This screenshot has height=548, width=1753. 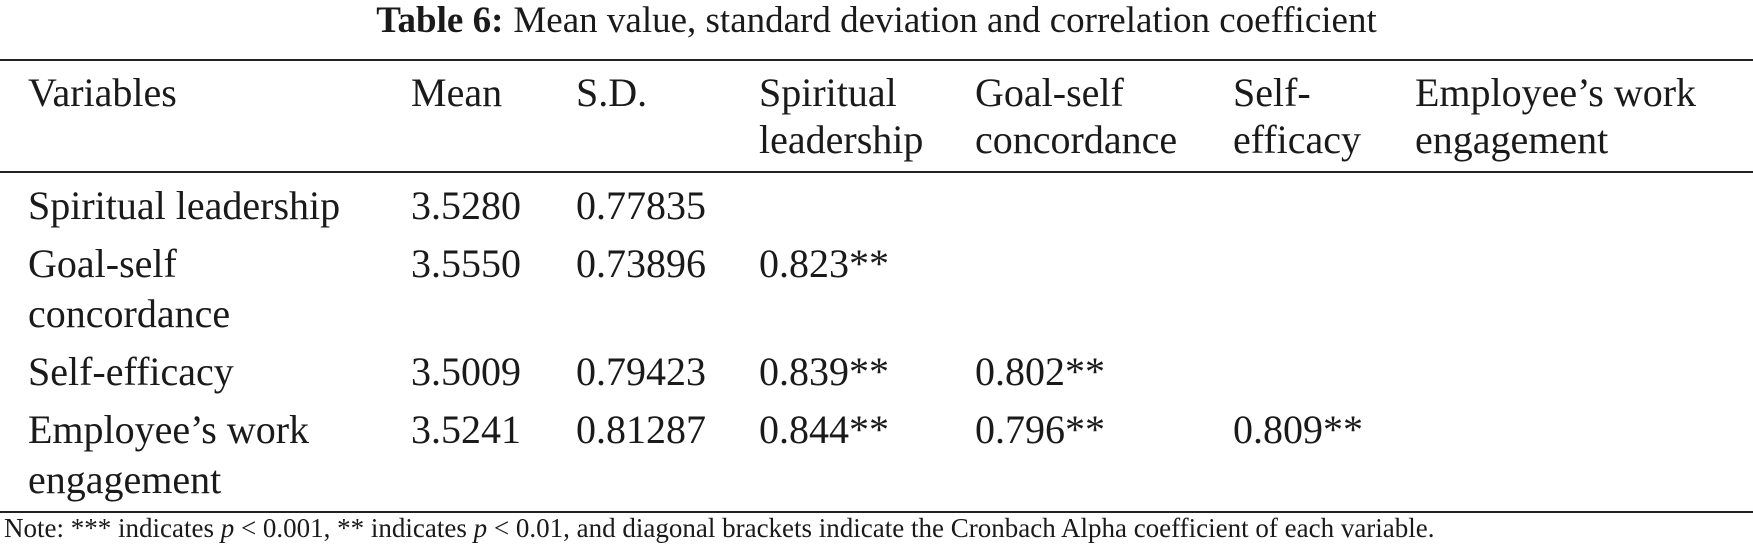 I want to click on row-label: Self-efficacy, so click(x=131, y=371).